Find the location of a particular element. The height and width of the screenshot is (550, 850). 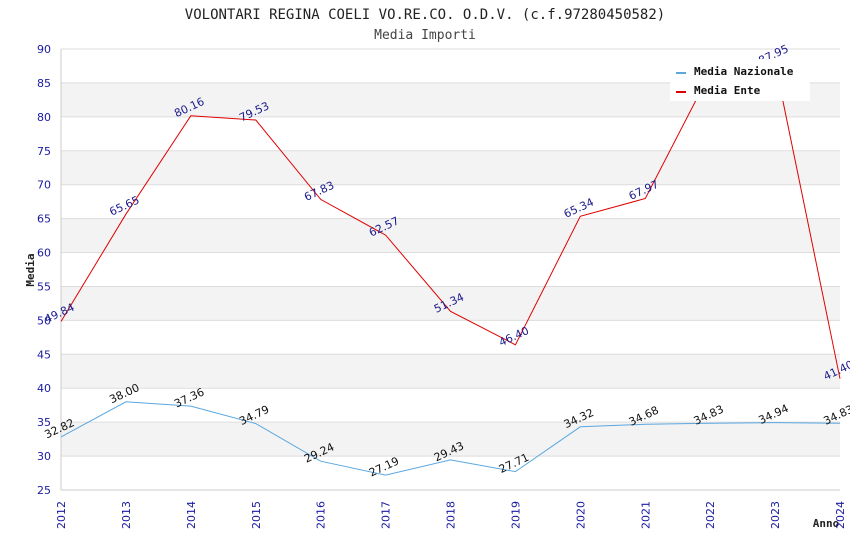

data-label: 49.84 is located at coordinates (59, 313).